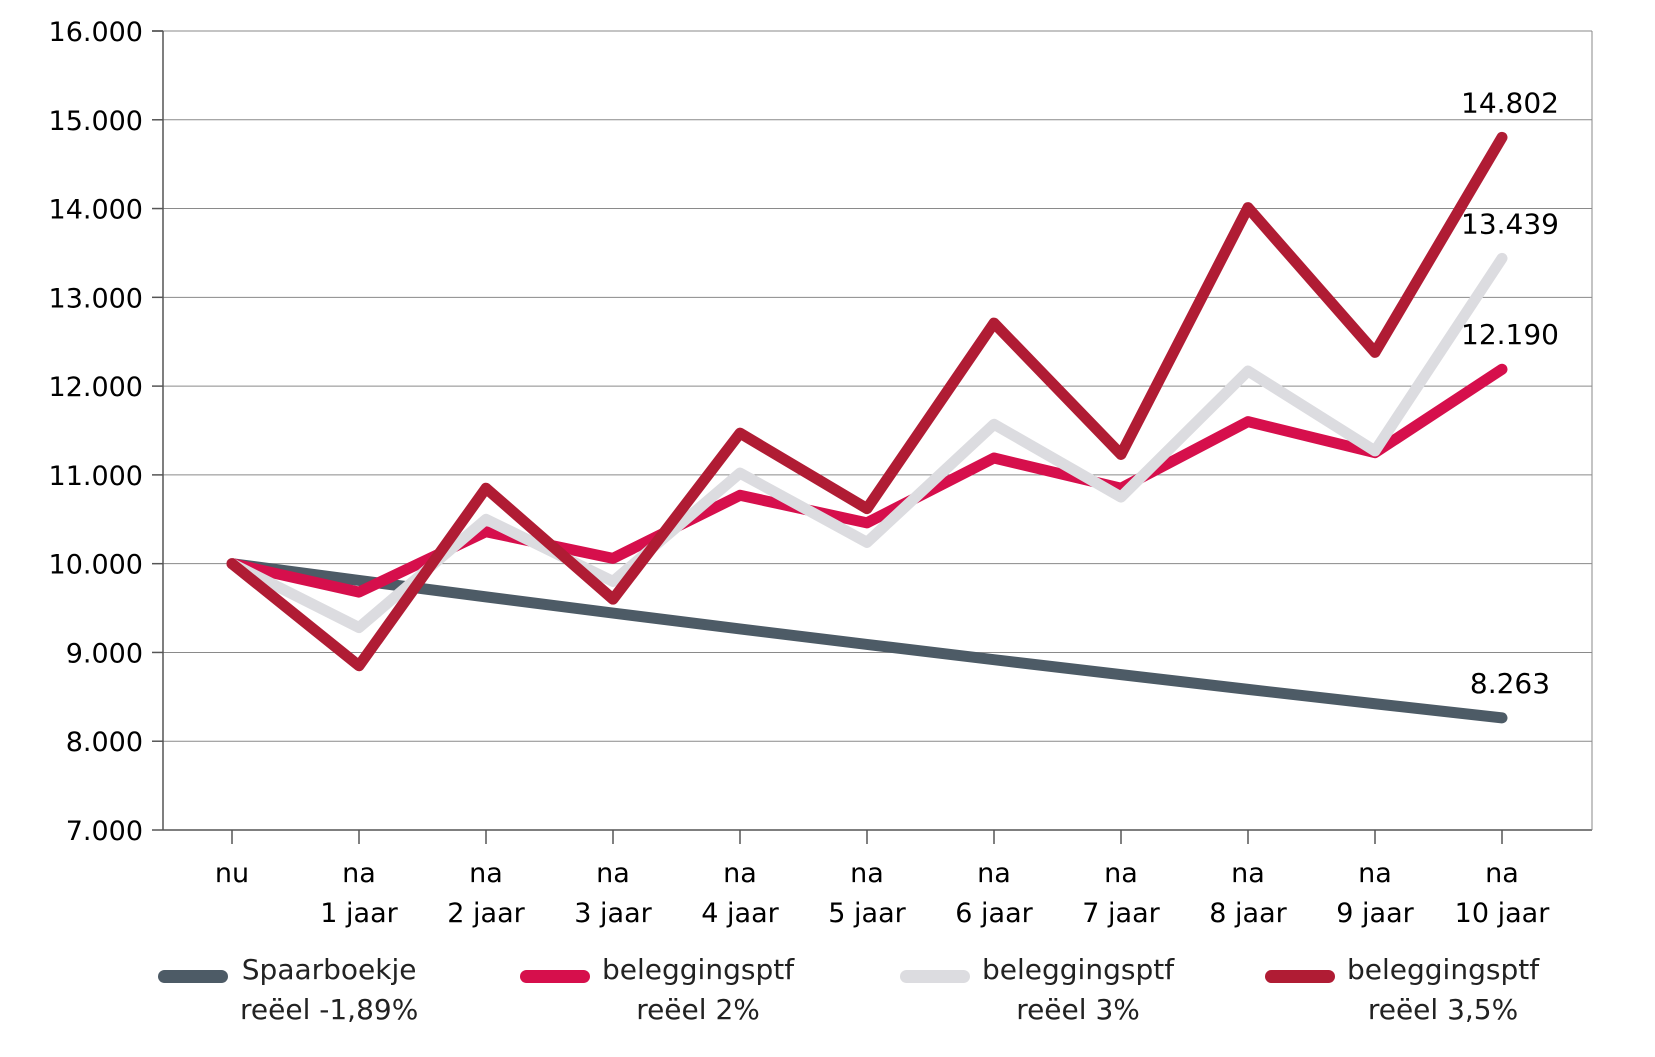  Describe the element at coordinates (96, 121) in the screenshot. I see `y-tick-label: 15.000` at that location.